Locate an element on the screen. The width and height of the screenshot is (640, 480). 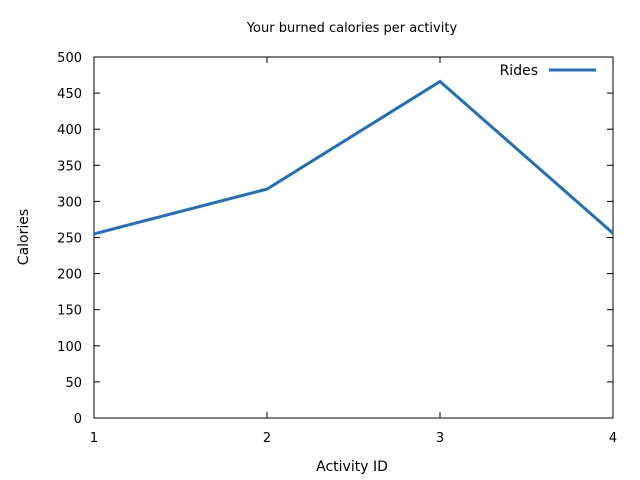
chart-title: Your burned calories per activity is located at coordinates (352, 28).